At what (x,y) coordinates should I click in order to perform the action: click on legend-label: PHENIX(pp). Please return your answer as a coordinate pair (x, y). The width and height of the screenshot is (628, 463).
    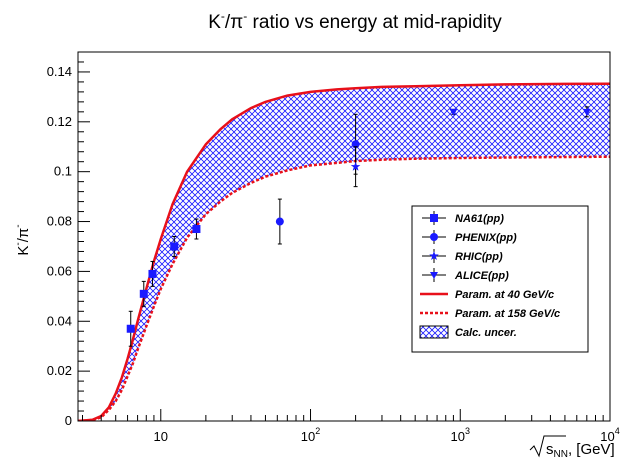
    Looking at the image, I should click on (486, 238).